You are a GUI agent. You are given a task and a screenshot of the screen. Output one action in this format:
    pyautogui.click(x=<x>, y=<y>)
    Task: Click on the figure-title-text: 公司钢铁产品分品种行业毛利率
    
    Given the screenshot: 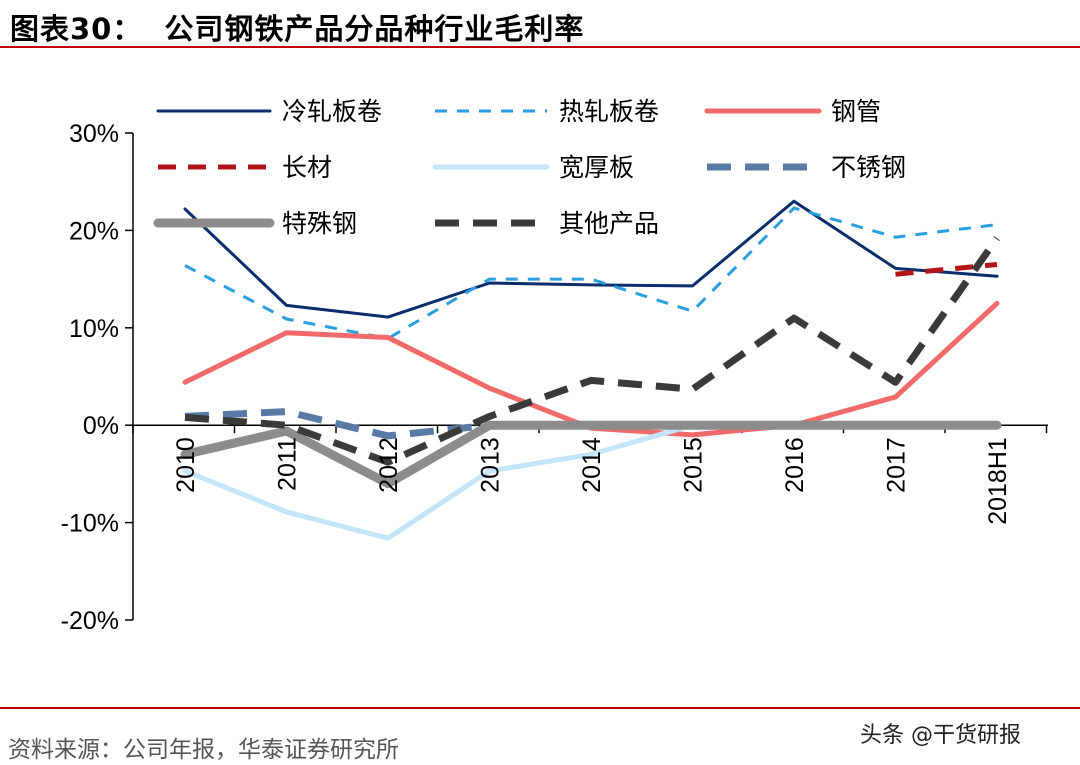 What is the action you would take?
    pyautogui.click(x=374, y=29)
    